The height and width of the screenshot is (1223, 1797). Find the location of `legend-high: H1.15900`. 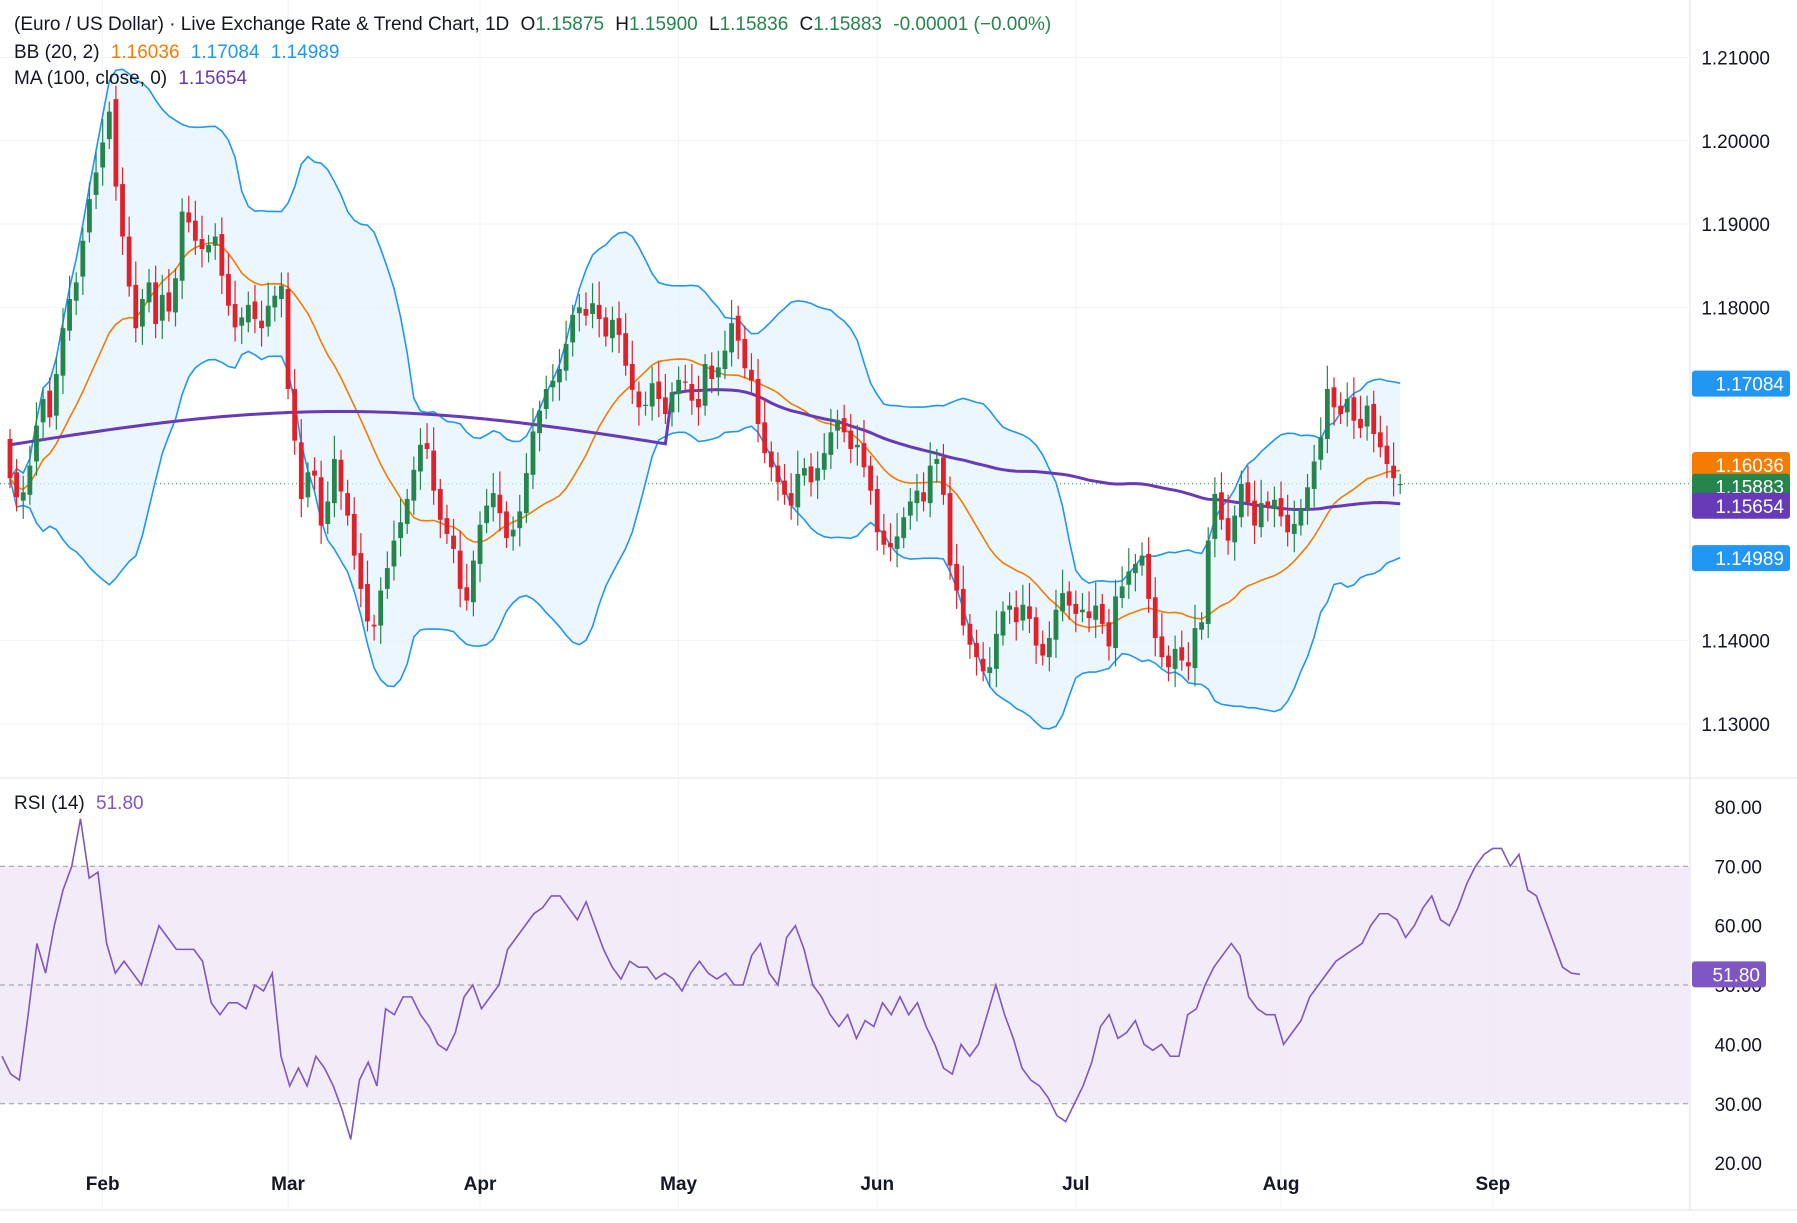

legend-high: H1.15900 is located at coordinates (656, 24).